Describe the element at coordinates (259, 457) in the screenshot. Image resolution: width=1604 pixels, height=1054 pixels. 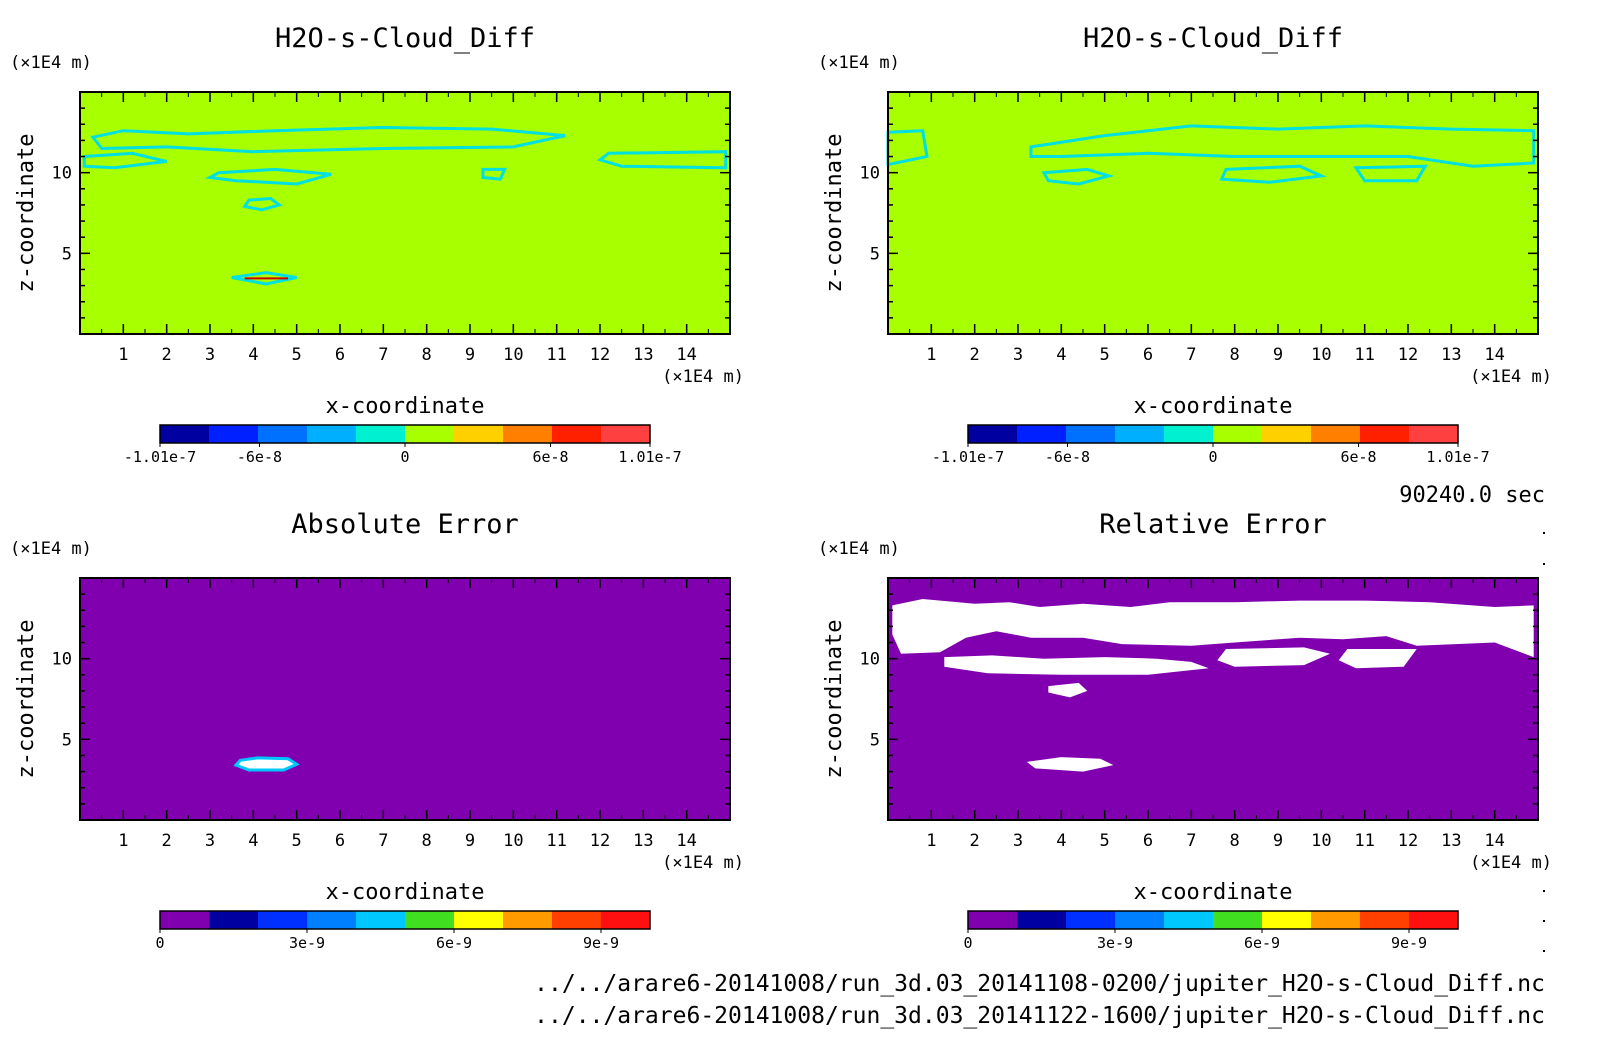
I see `colorbar-tick-label: -6e-8` at that location.